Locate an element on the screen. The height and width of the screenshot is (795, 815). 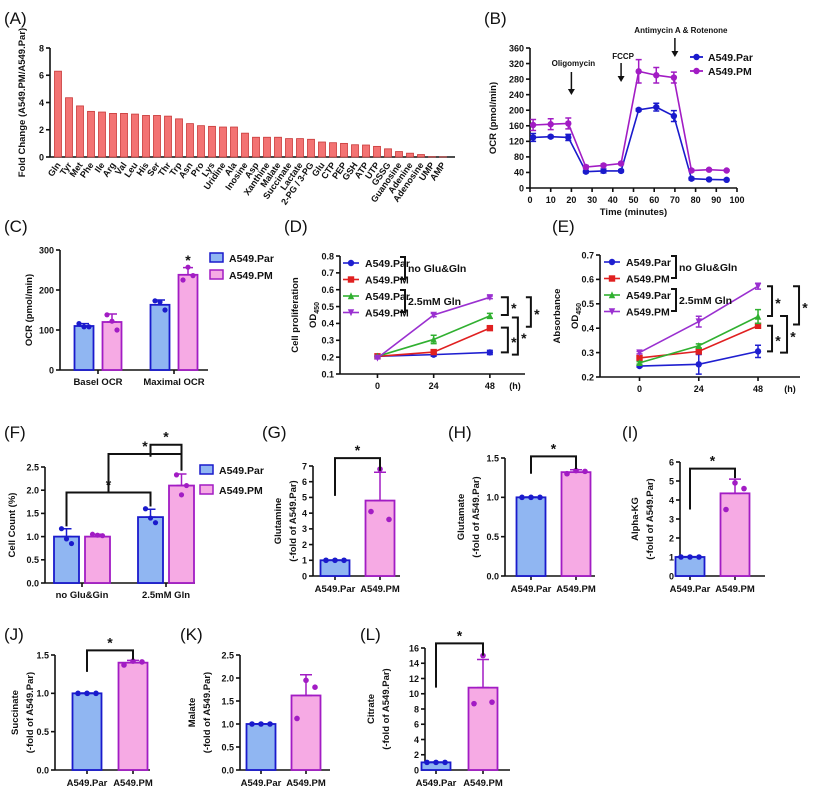
y-tick-label: 280 is located at coordinates (516, 79).